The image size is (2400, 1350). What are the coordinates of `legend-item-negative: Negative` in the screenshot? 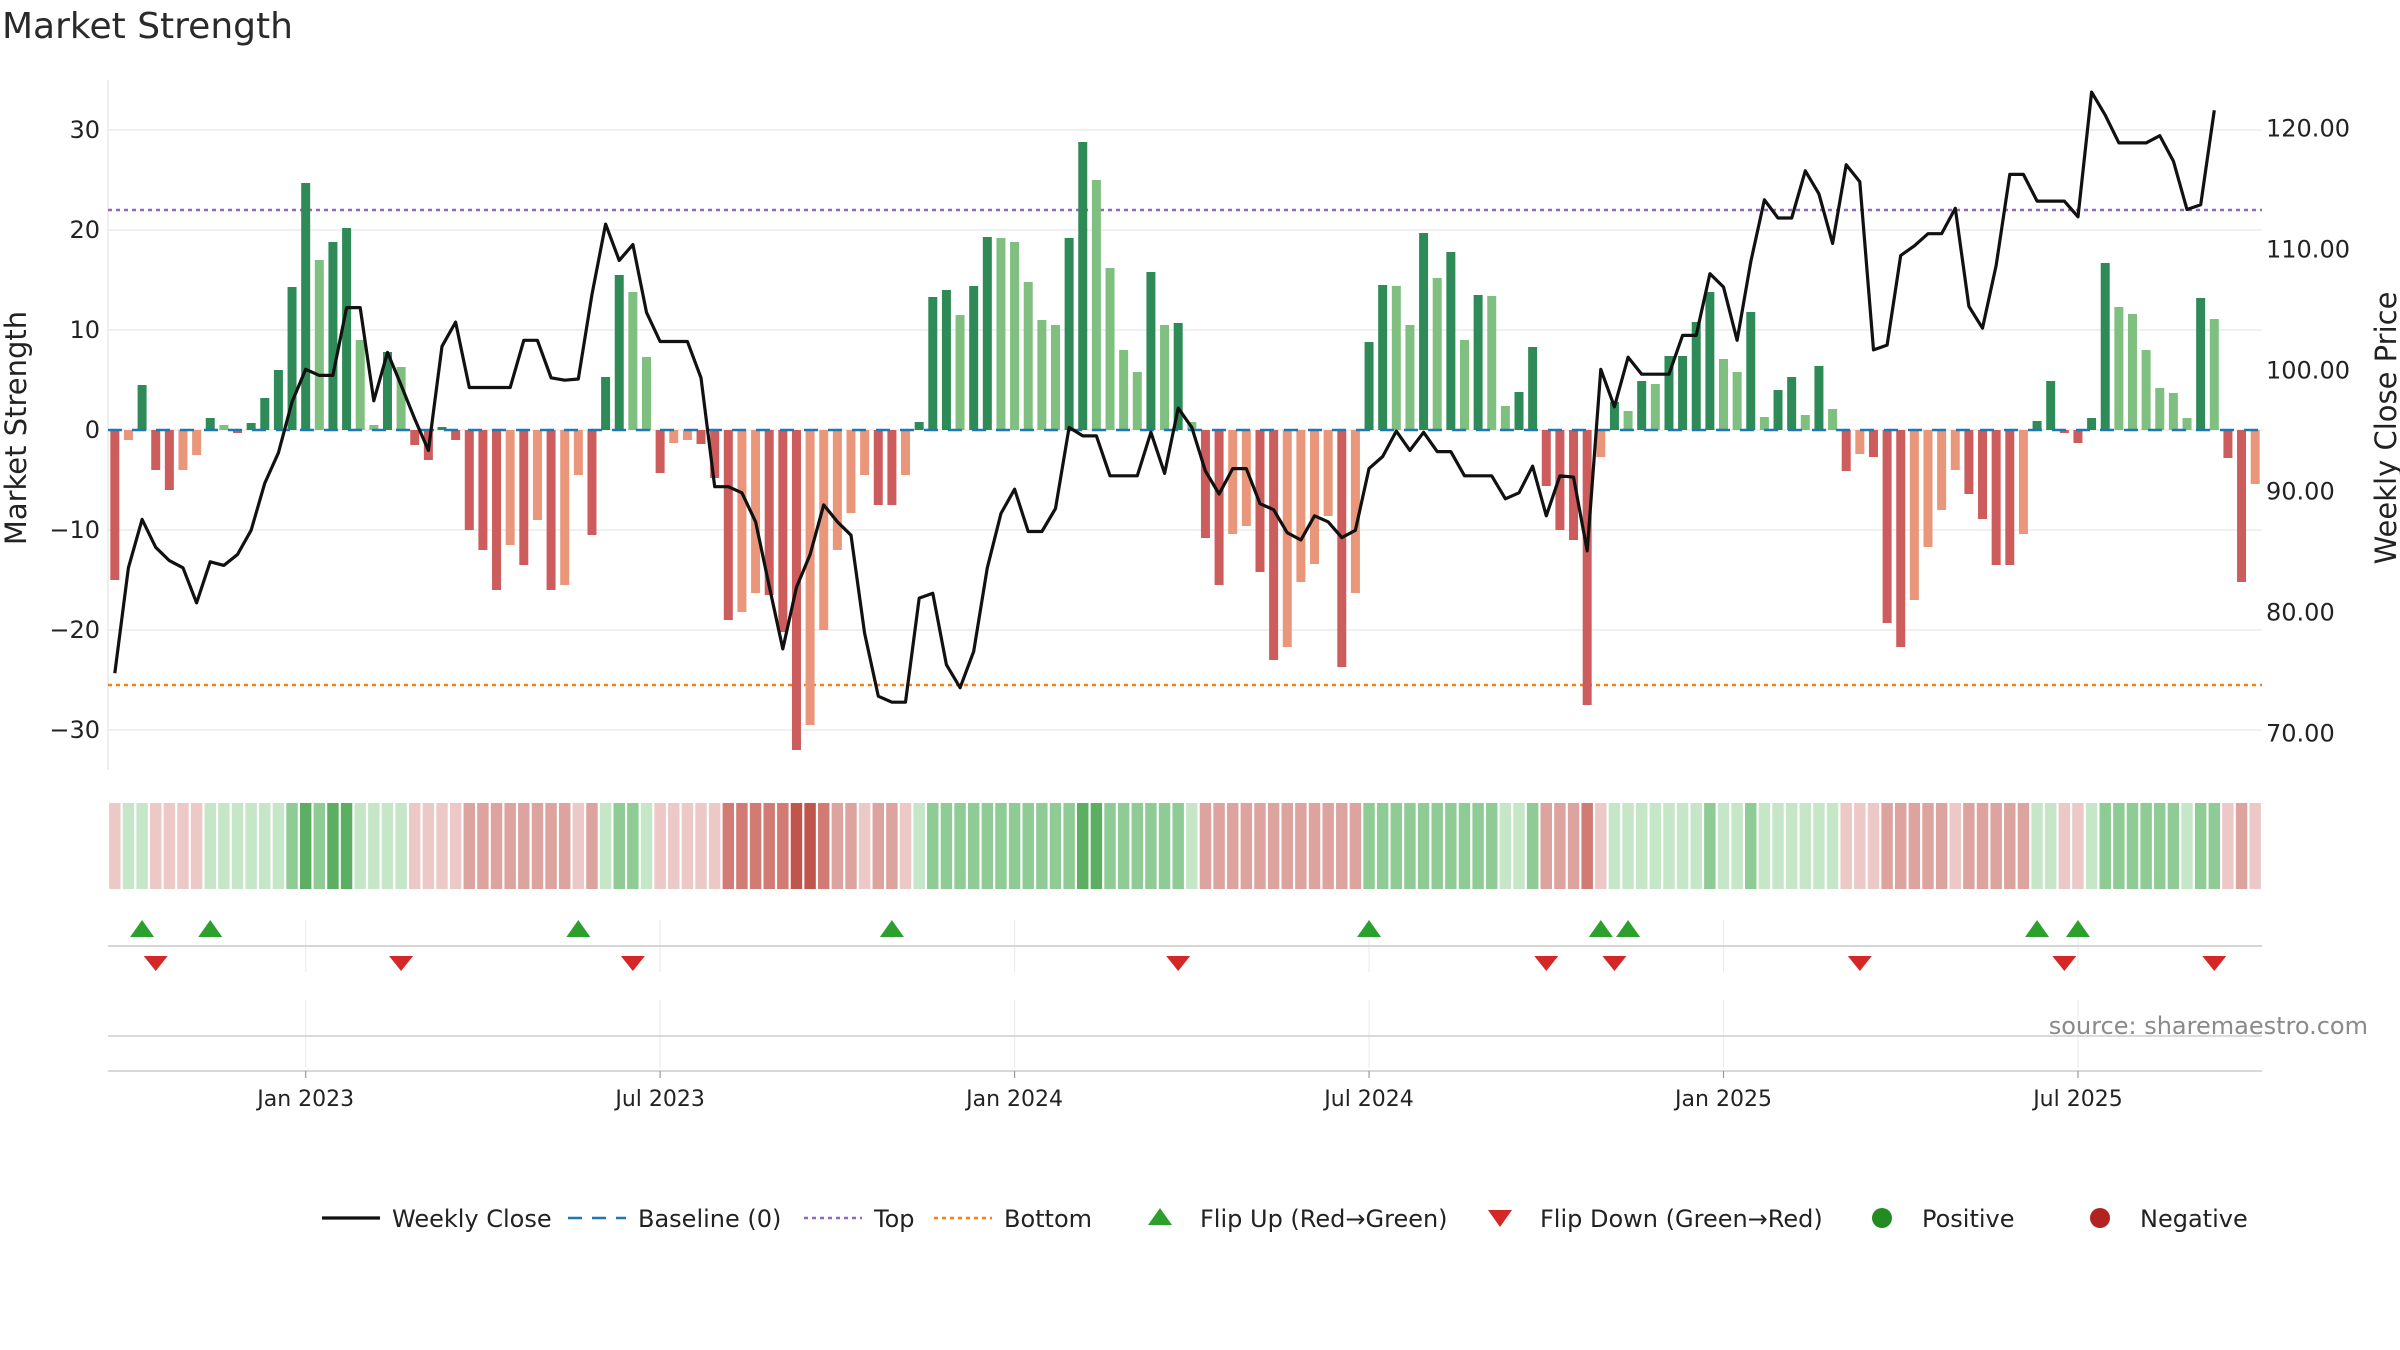 It's located at (2169, 1219).